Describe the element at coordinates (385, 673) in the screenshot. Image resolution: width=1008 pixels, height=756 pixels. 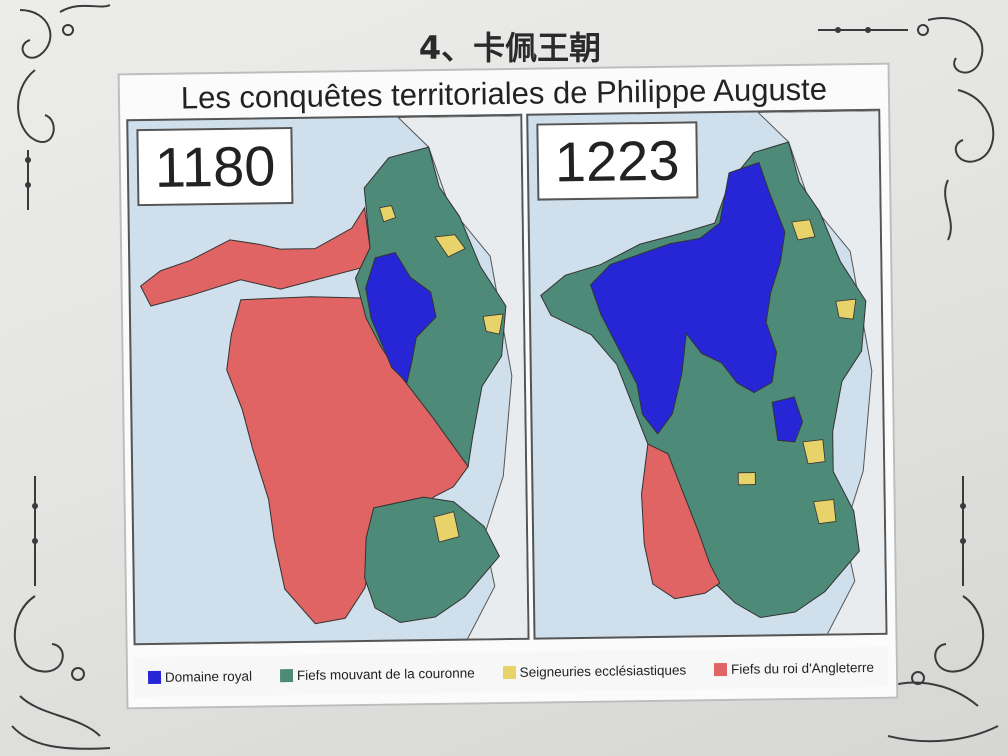
I see `legend-label: Fiefs mouvant de la couronne` at that location.